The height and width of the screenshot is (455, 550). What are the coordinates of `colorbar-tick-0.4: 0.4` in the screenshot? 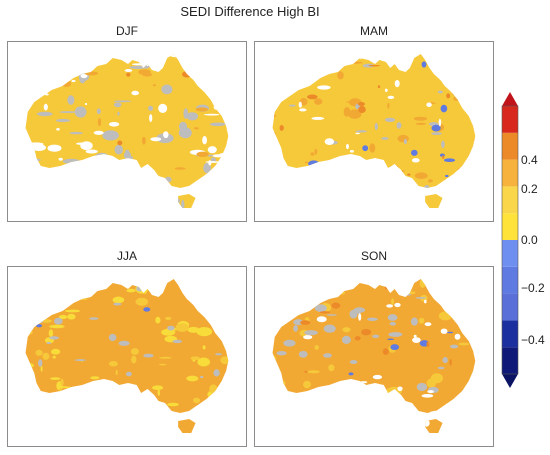 It's located at (529, 160).